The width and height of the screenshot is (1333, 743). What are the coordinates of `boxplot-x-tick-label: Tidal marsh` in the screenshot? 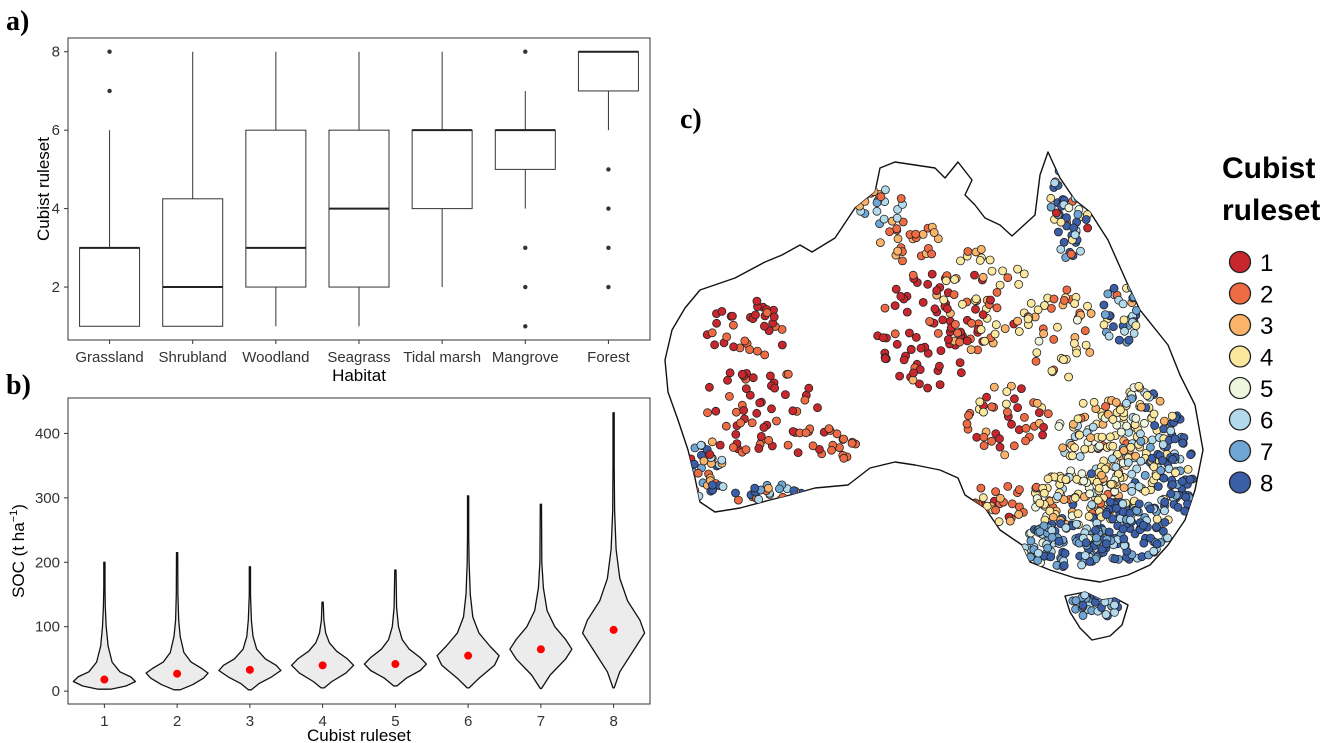 It's located at (442, 357).